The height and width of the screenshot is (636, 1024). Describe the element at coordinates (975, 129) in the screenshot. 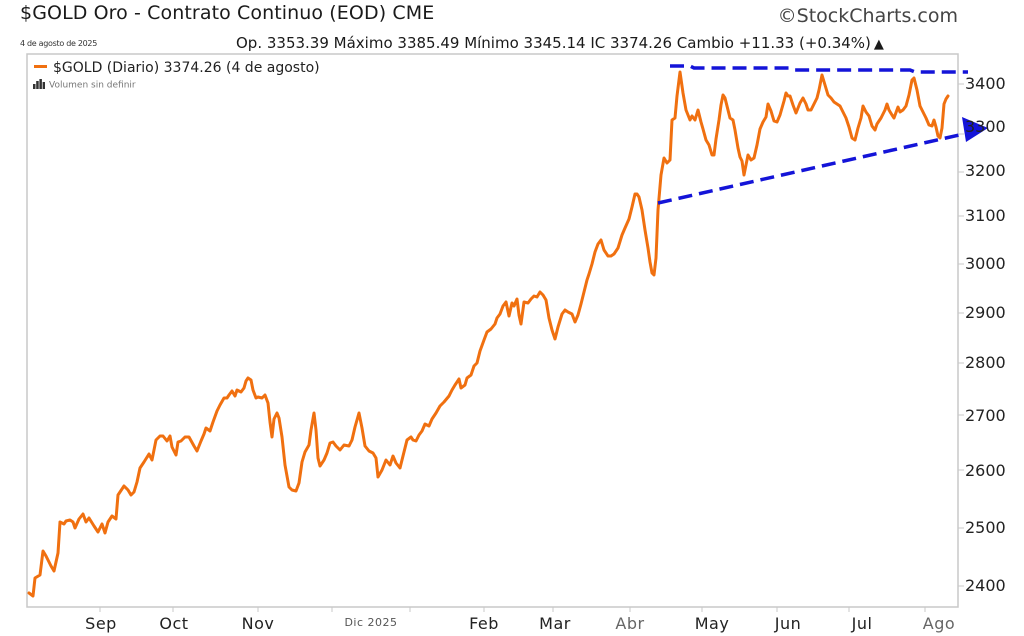

I see `support-arrowhead-icon` at that location.